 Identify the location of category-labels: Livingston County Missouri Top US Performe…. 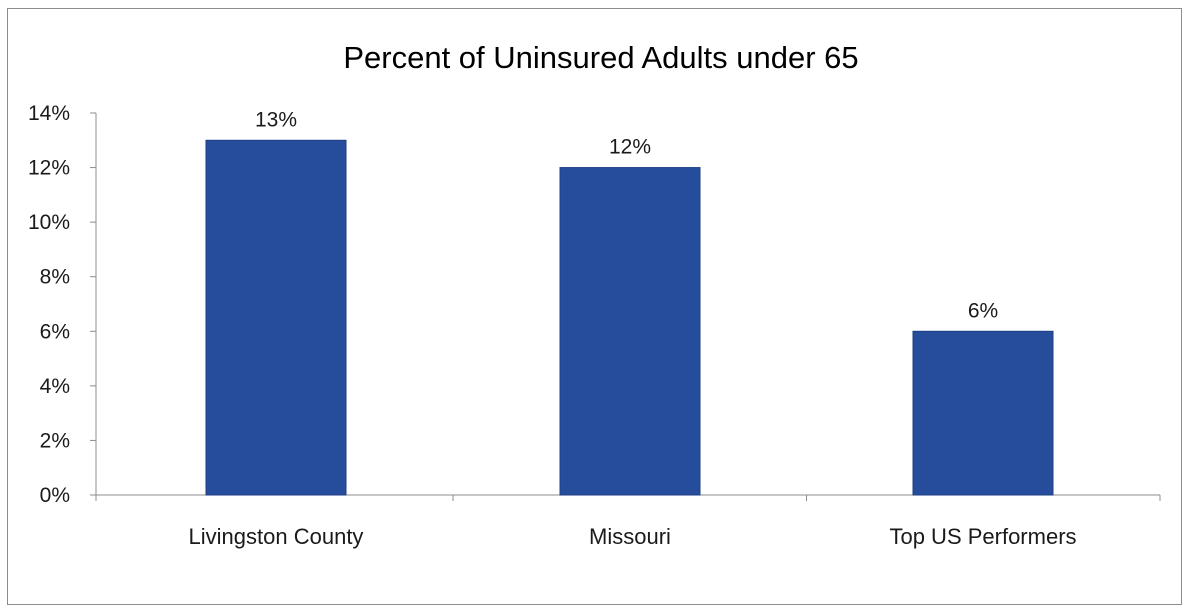
(633, 536).